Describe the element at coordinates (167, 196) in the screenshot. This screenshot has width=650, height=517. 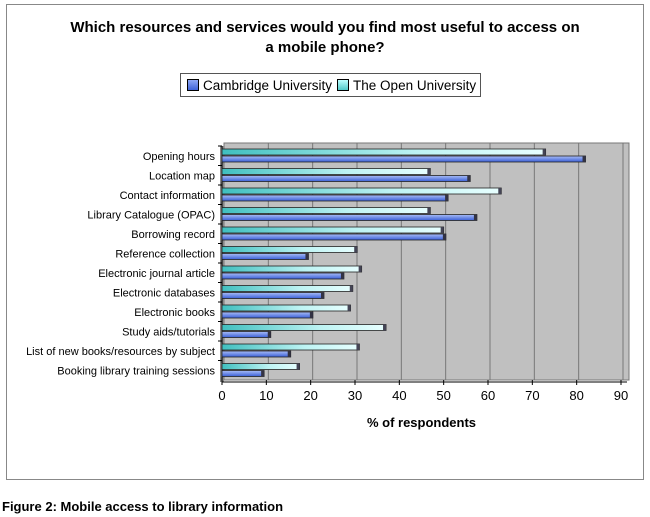
I see `category-label: Contact information` at that location.